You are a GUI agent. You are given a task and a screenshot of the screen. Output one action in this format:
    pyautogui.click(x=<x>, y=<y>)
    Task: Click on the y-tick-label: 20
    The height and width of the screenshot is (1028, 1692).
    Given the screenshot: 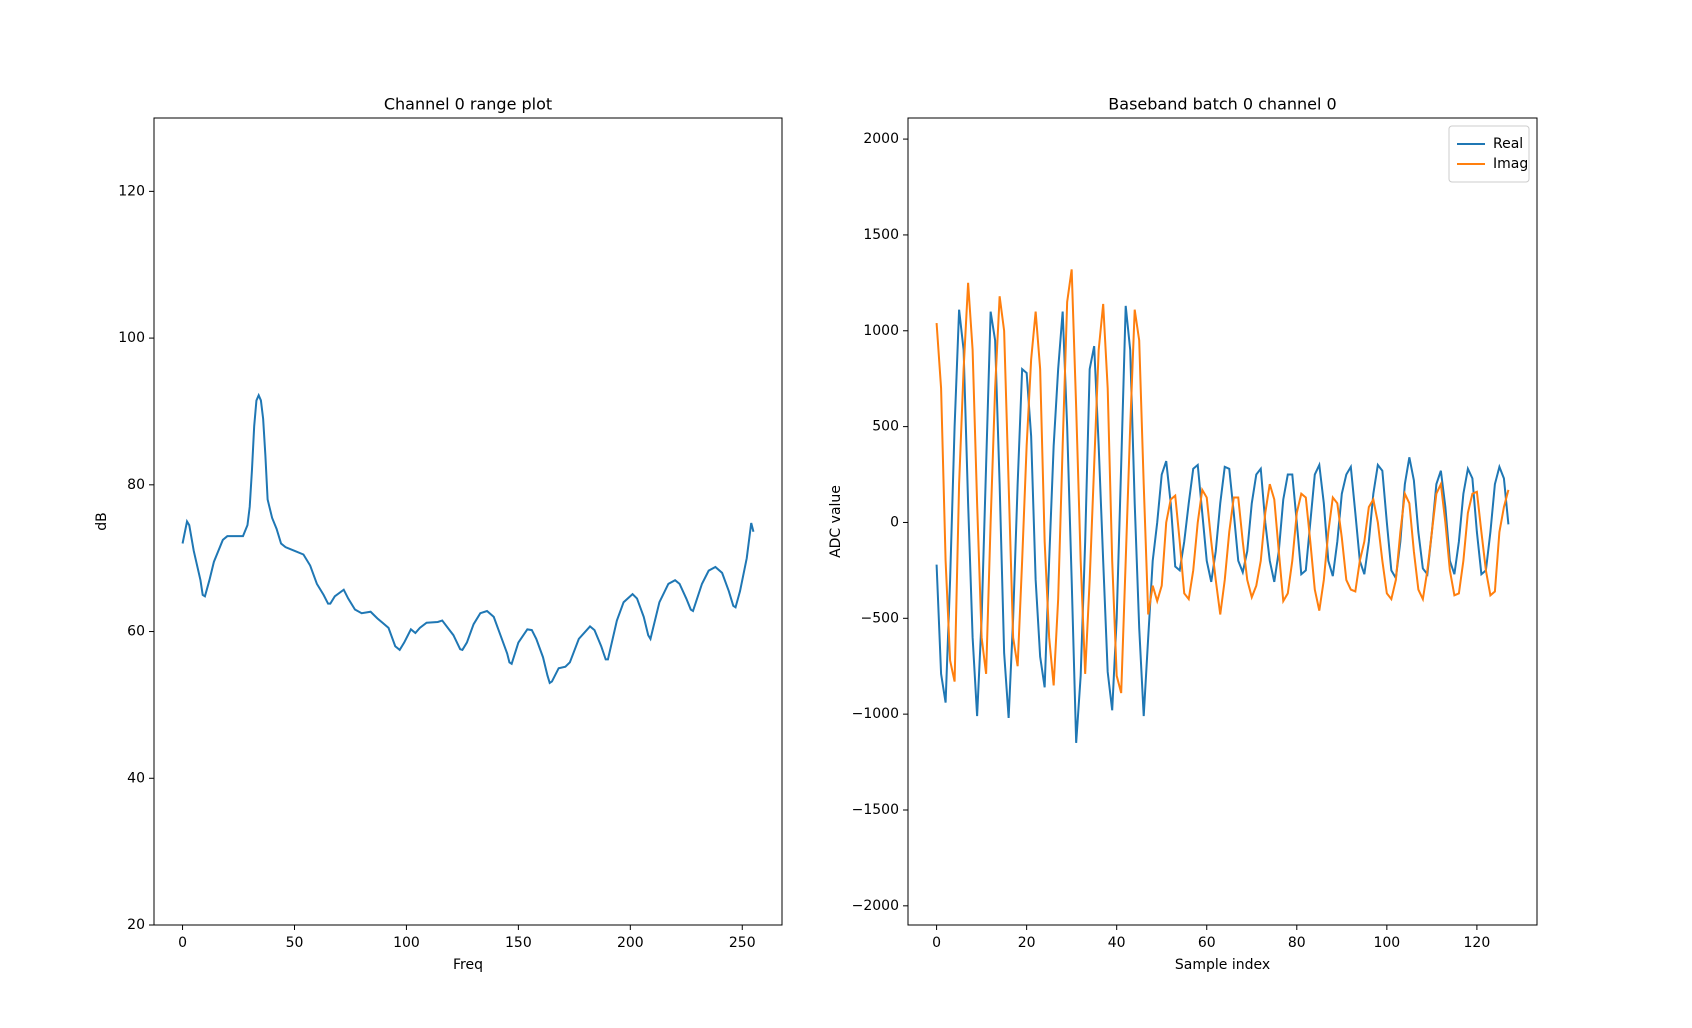 What is the action you would take?
    pyautogui.click(x=136, y=925)
    